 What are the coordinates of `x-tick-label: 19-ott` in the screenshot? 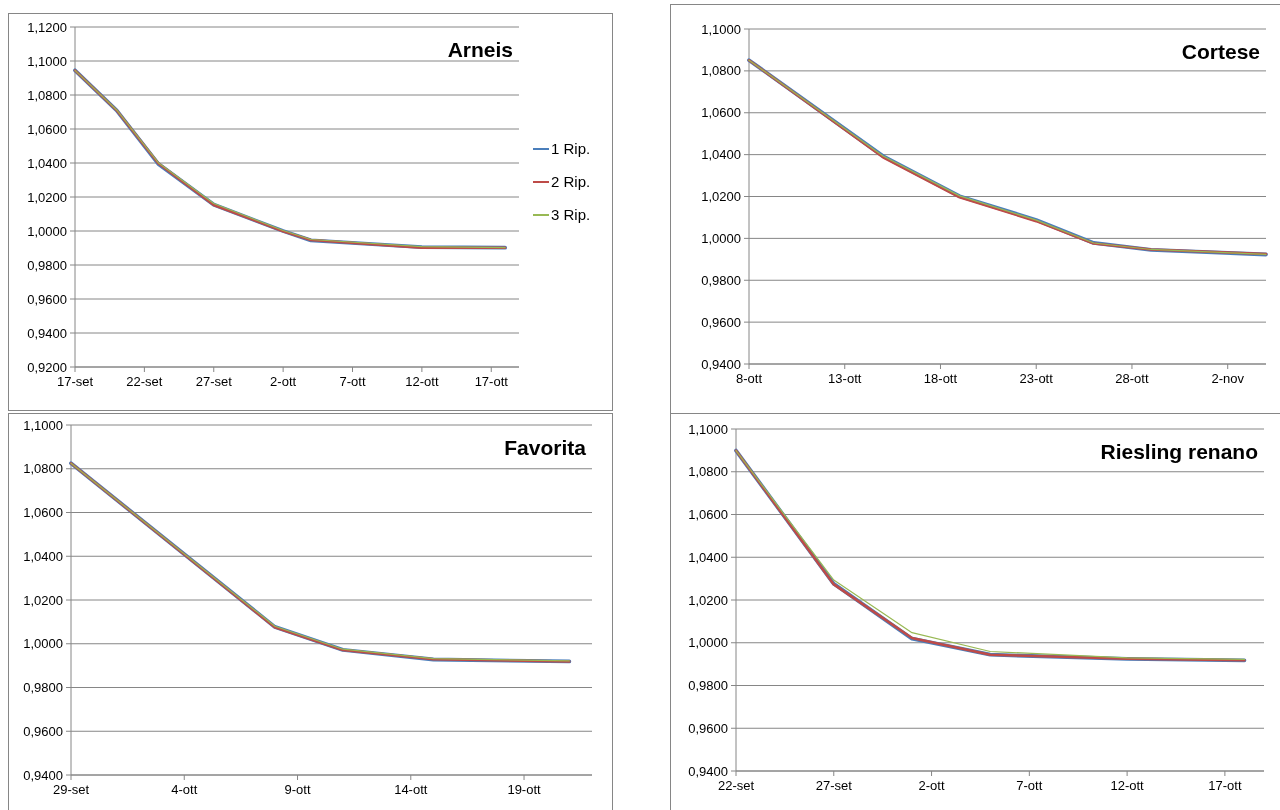 It's located at (524, 789).